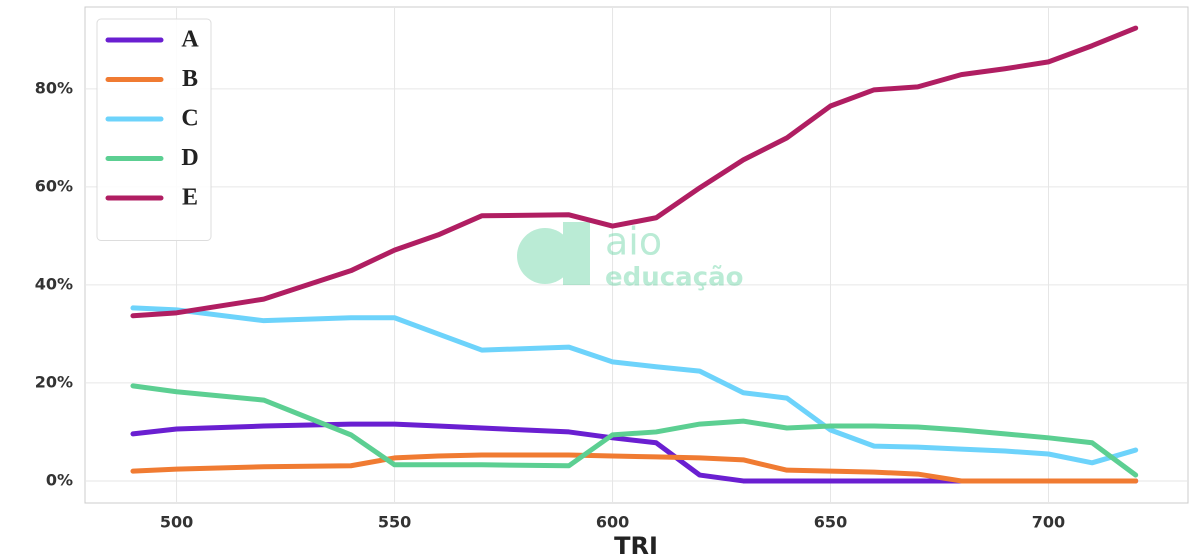 The height and width of the screenshot is (560, 1200). Describe the element at coordinates (59, 479) in the screenshot. I see `y-tick-label: 0%` at that location.